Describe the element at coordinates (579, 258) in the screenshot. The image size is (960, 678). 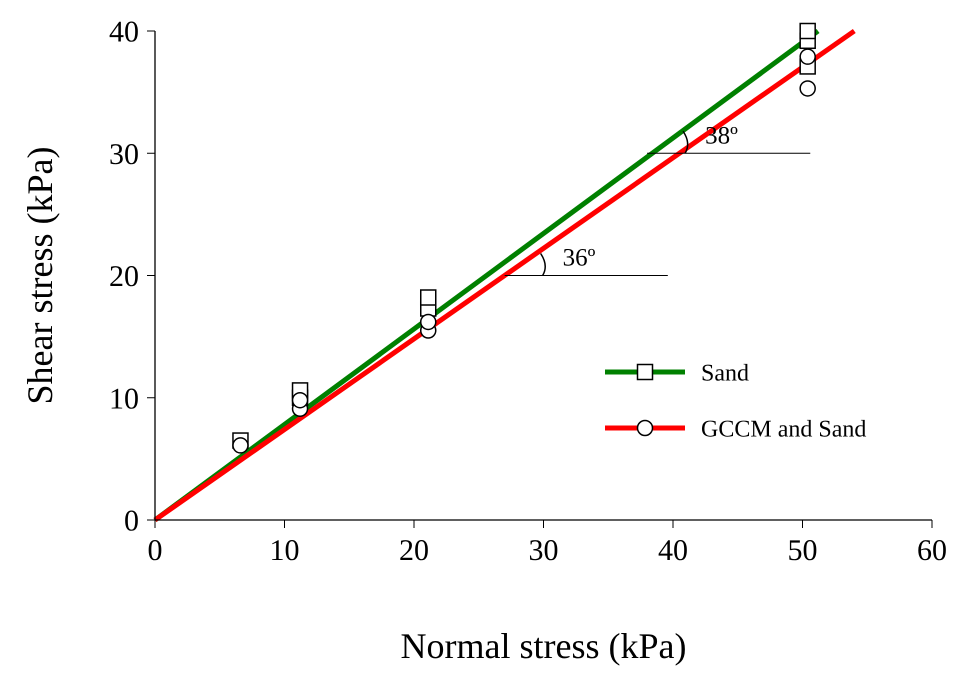
I see `annotation: 36º` at that location.